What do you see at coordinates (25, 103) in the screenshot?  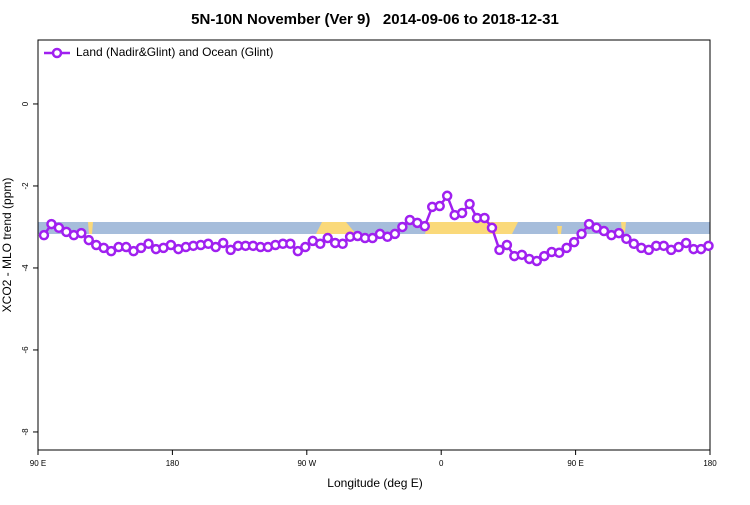 I see `y-tick-label: 0` at bounding box center [25, 103].